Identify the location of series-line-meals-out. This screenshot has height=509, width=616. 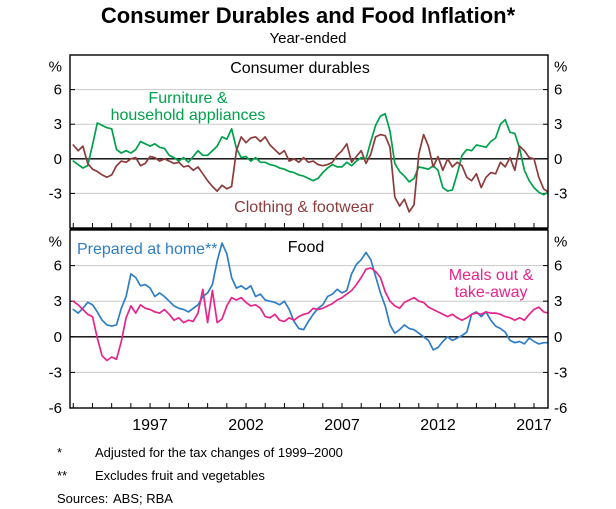
(310, 314).